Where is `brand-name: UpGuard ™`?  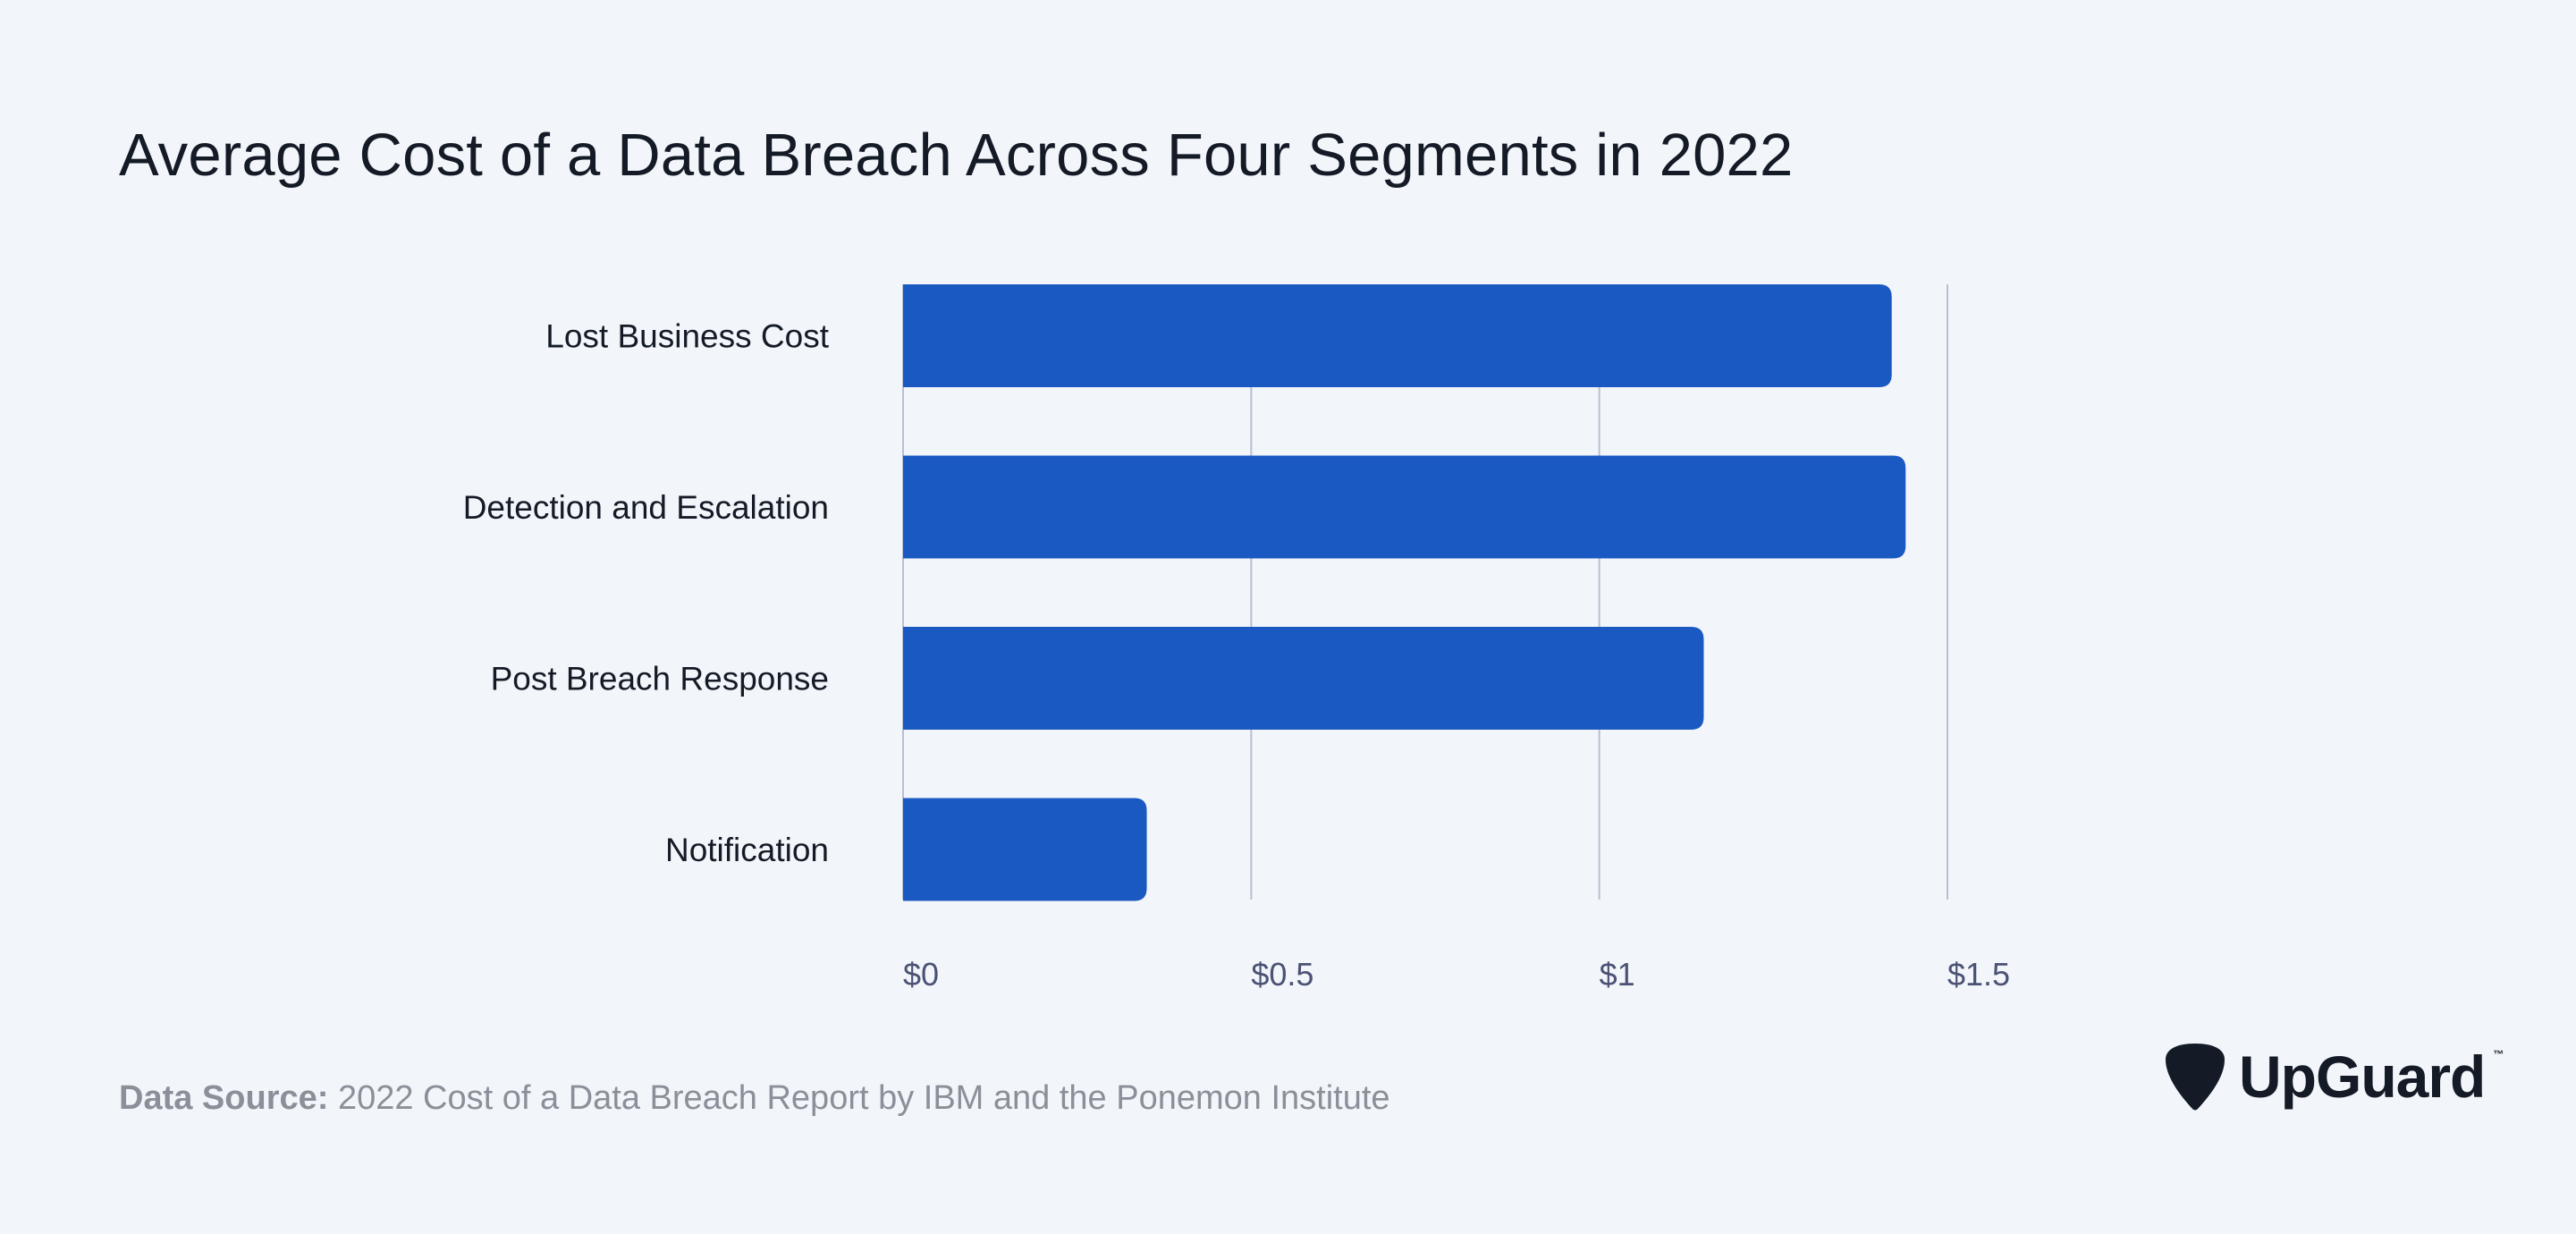
brand-name: UpGuard ™ is located at coordinates (2371, 1077).